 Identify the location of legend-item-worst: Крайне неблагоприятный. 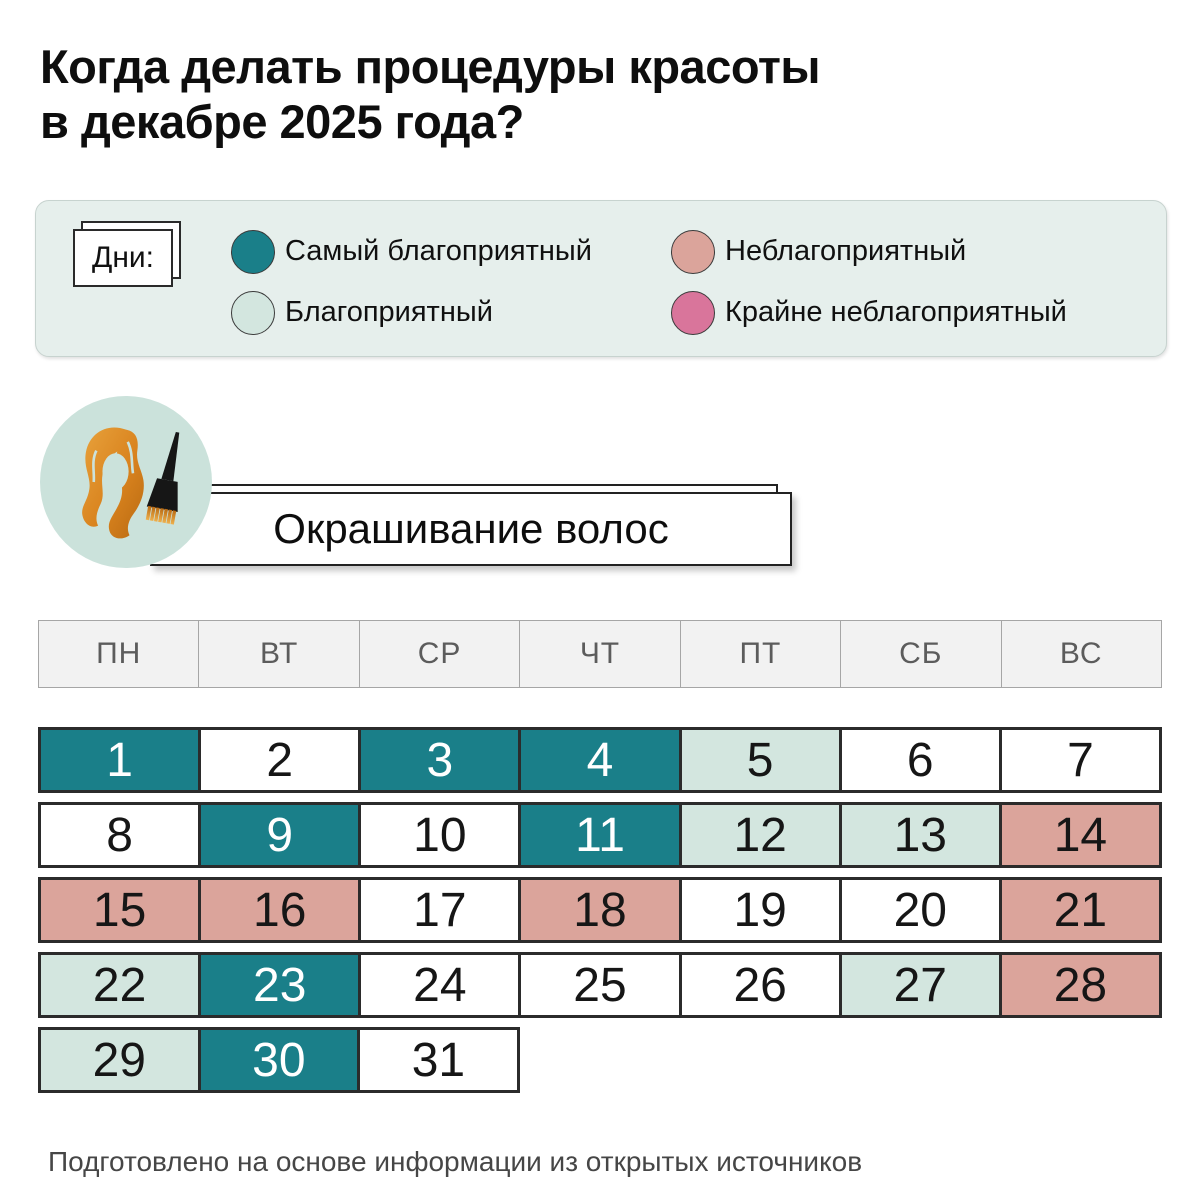
(869, 312).